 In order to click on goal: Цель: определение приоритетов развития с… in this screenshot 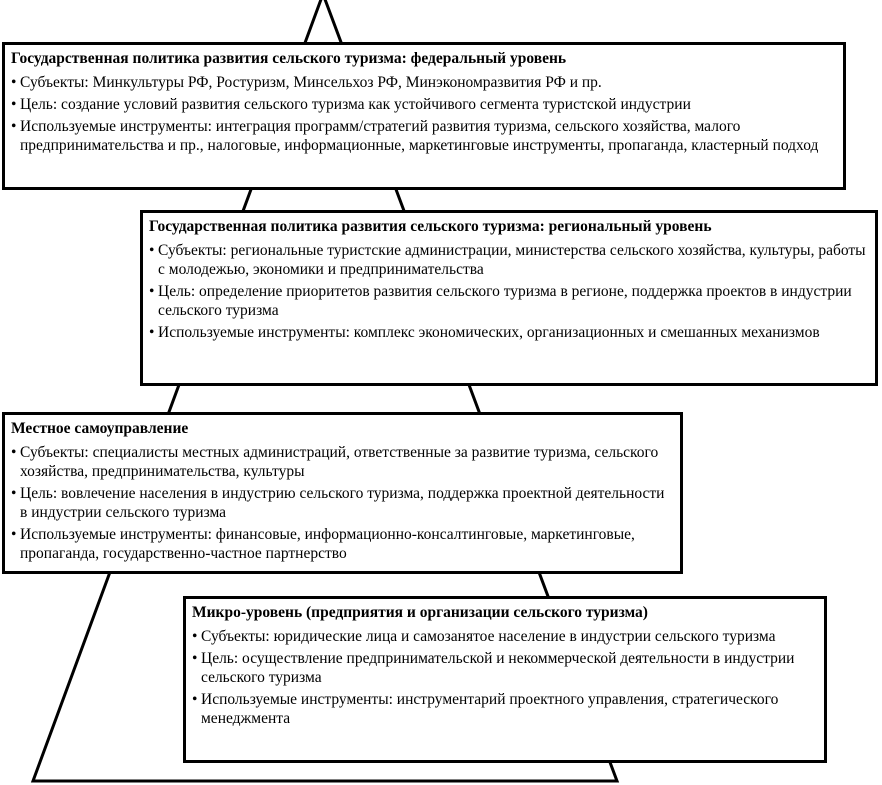, I will do `click(505, 301)`.